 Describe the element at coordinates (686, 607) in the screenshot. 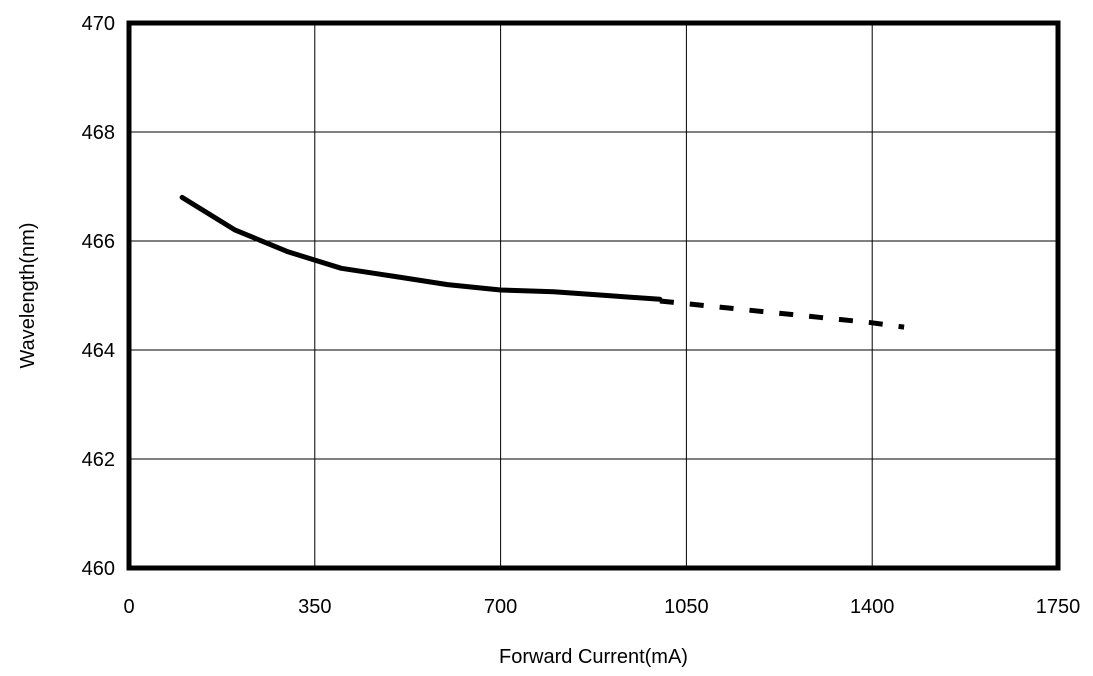

I see `x-tick-label: 1050` at that location.